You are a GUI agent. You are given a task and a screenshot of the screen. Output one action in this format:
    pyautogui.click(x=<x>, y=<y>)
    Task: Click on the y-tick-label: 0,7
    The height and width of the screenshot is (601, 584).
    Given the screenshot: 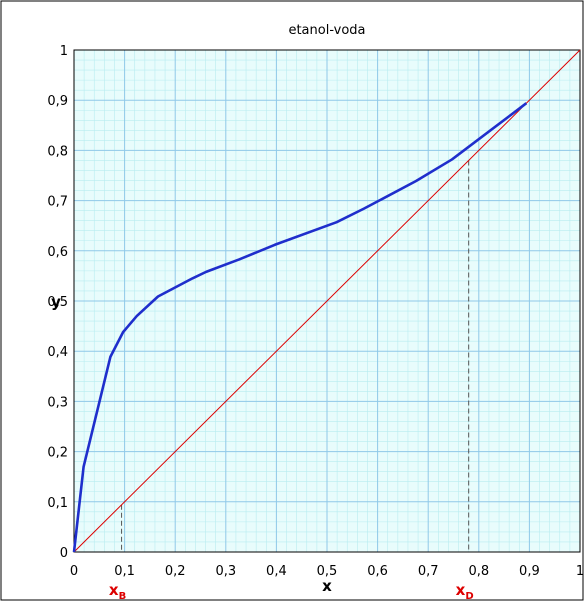 What is the action you would take?
    pyautogui.click(x=57, y=202)
    